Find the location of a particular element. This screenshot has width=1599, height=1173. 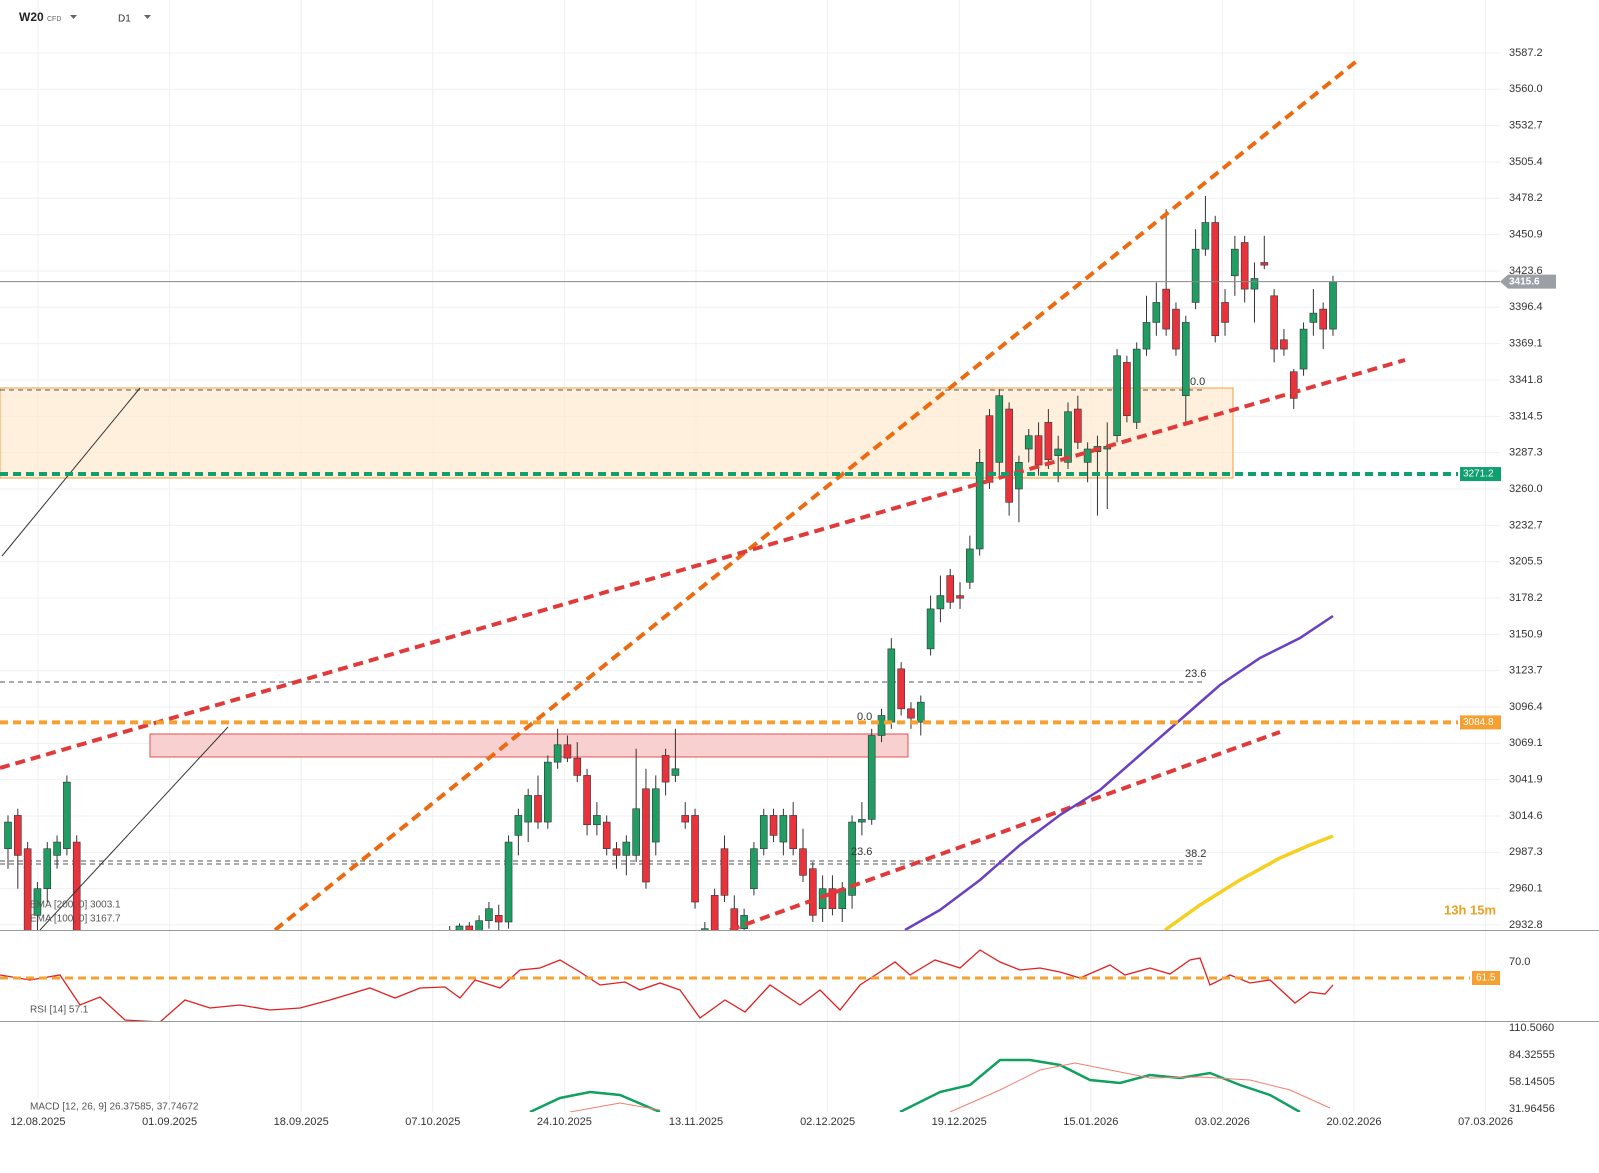

x-tick-label: 15.01.2026 is located at coordinates (1090, 1122).